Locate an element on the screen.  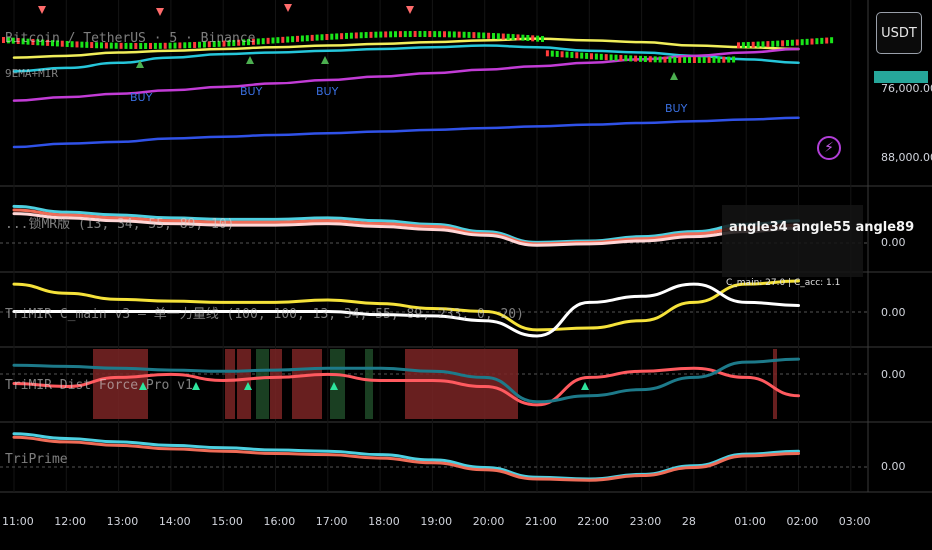
pane3-title: TriMIR Dist Force Pro v1 is located at coordinates (99, 385).